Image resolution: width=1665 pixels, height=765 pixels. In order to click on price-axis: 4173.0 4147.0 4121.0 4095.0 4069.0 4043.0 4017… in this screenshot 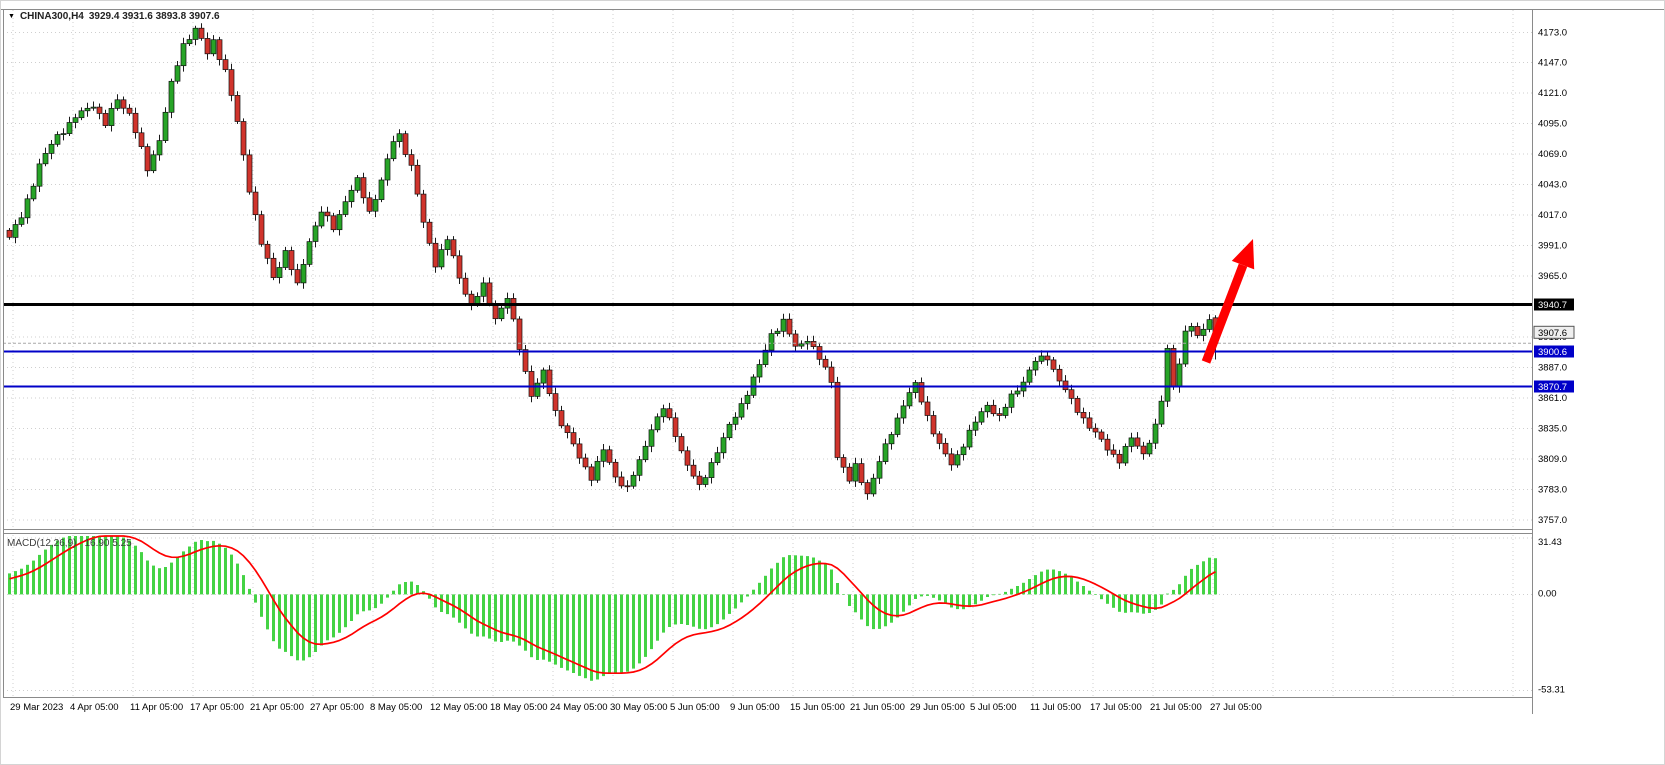, I will do `click(1554, 361)`.